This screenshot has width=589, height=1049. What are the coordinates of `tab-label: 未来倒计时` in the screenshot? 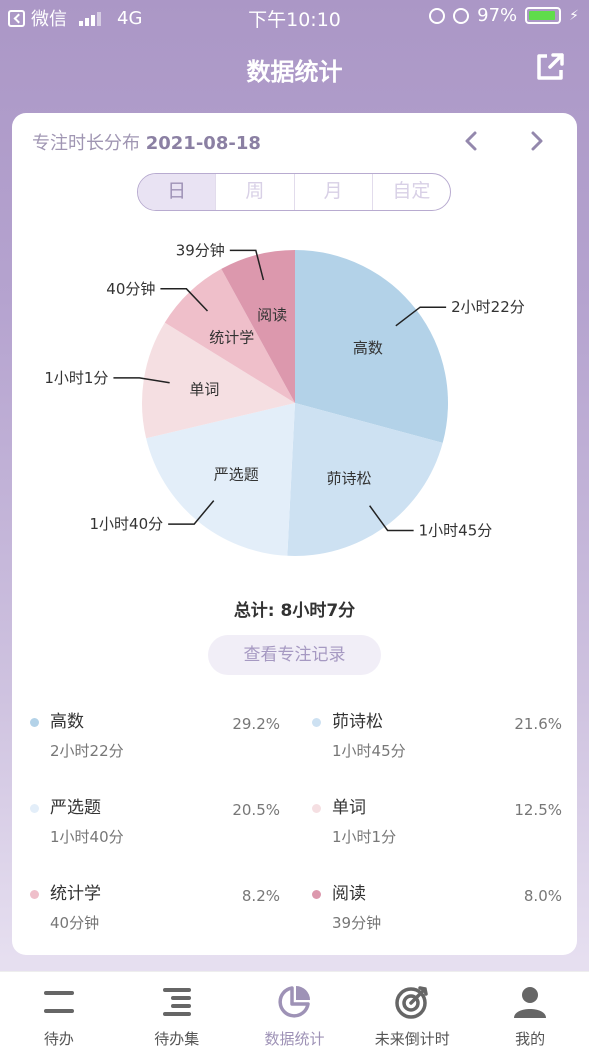 It's located at (412, 1039).